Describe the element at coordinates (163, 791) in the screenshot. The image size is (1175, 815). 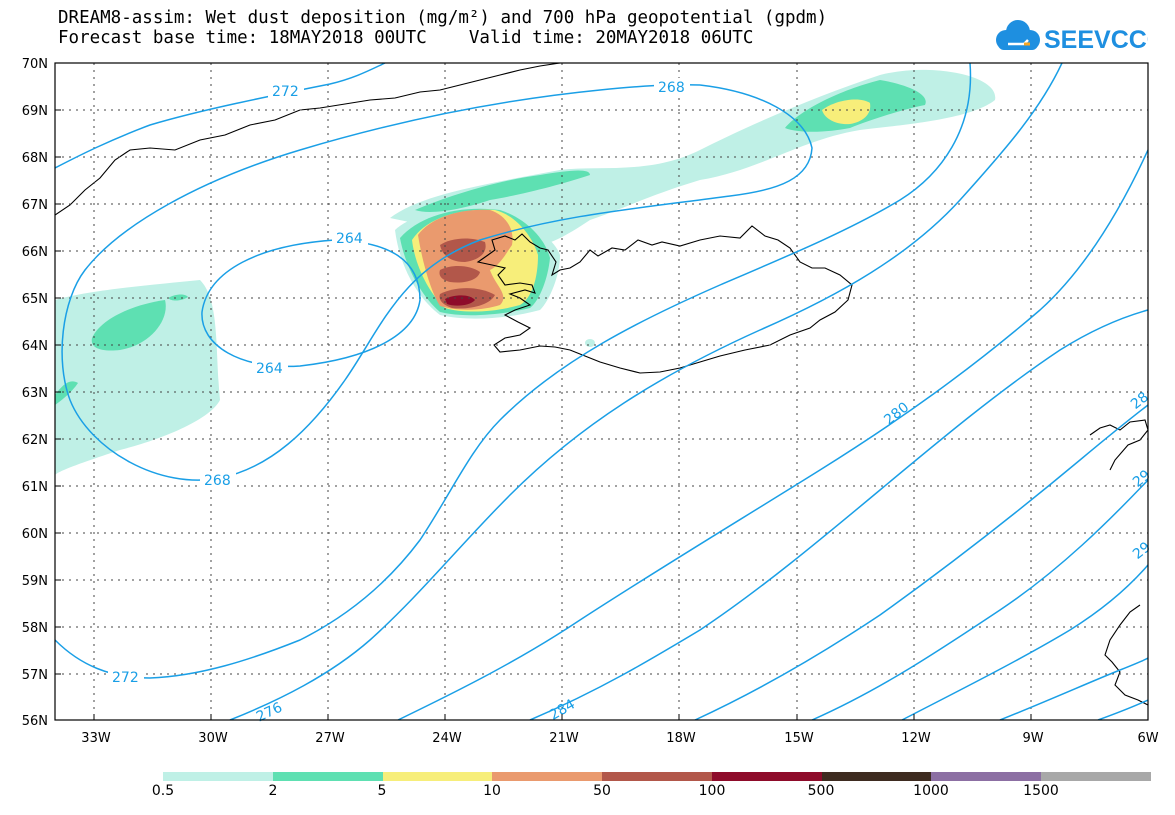
I see `legend-label: 0.5` at that location.